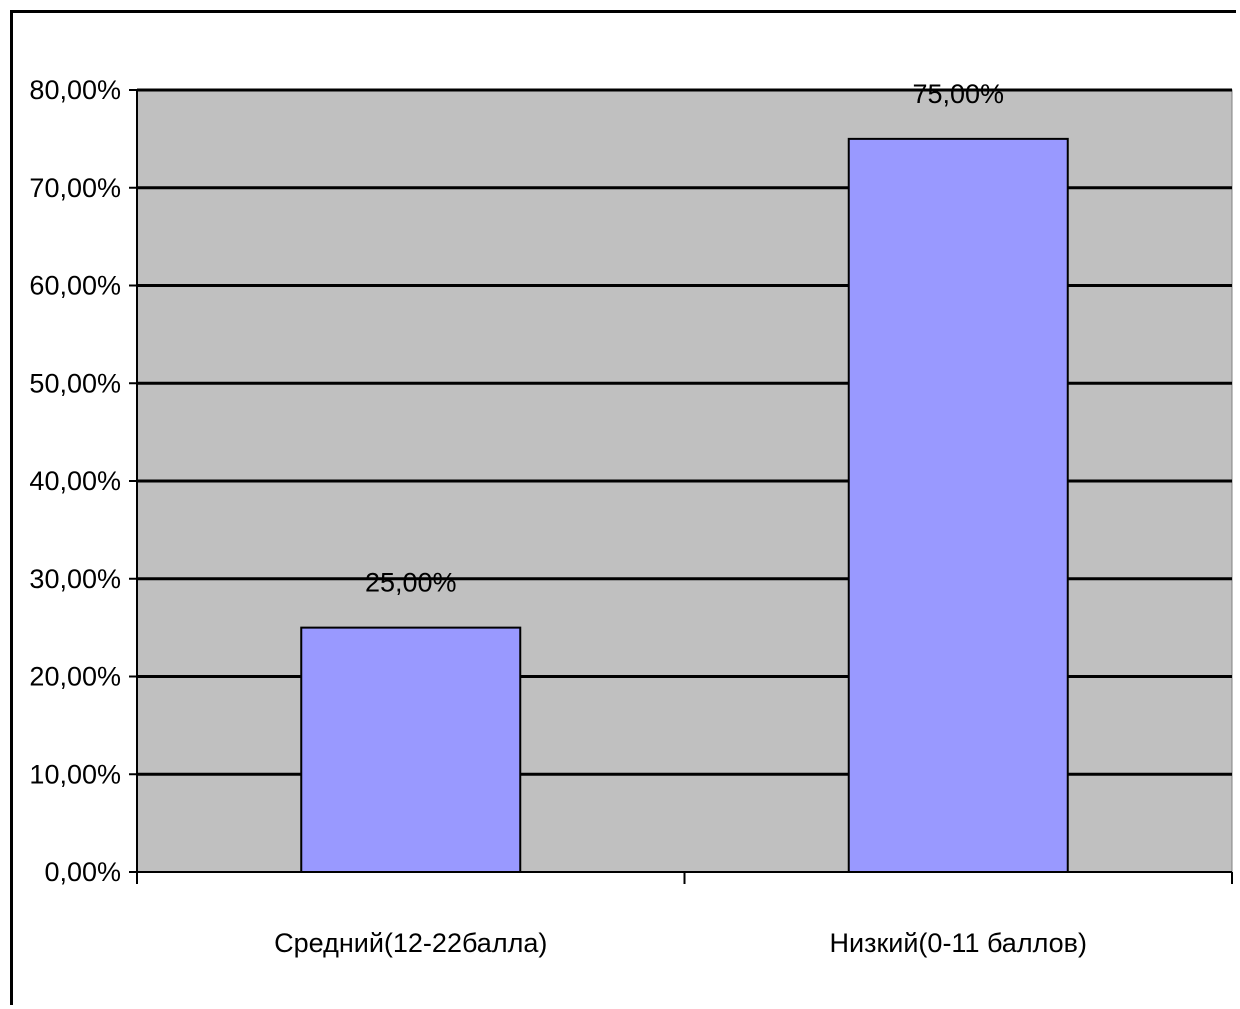 The width and height of the screenshot is (1240, 1009). Describe the element at coordinates (959, 943) in the screenshot. I see `x-category-label: Низкий(0-11 баллов)` at that location.